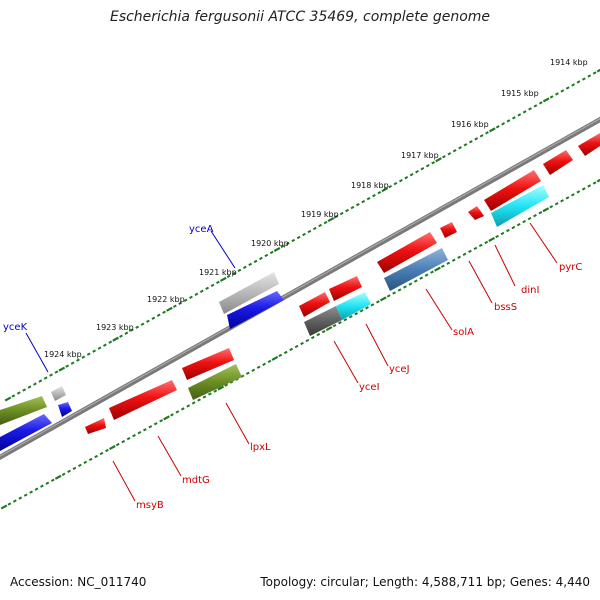 The image size is (600, 600). I want to click on gene-label-lpxL: lpxL, so click(260, 447).